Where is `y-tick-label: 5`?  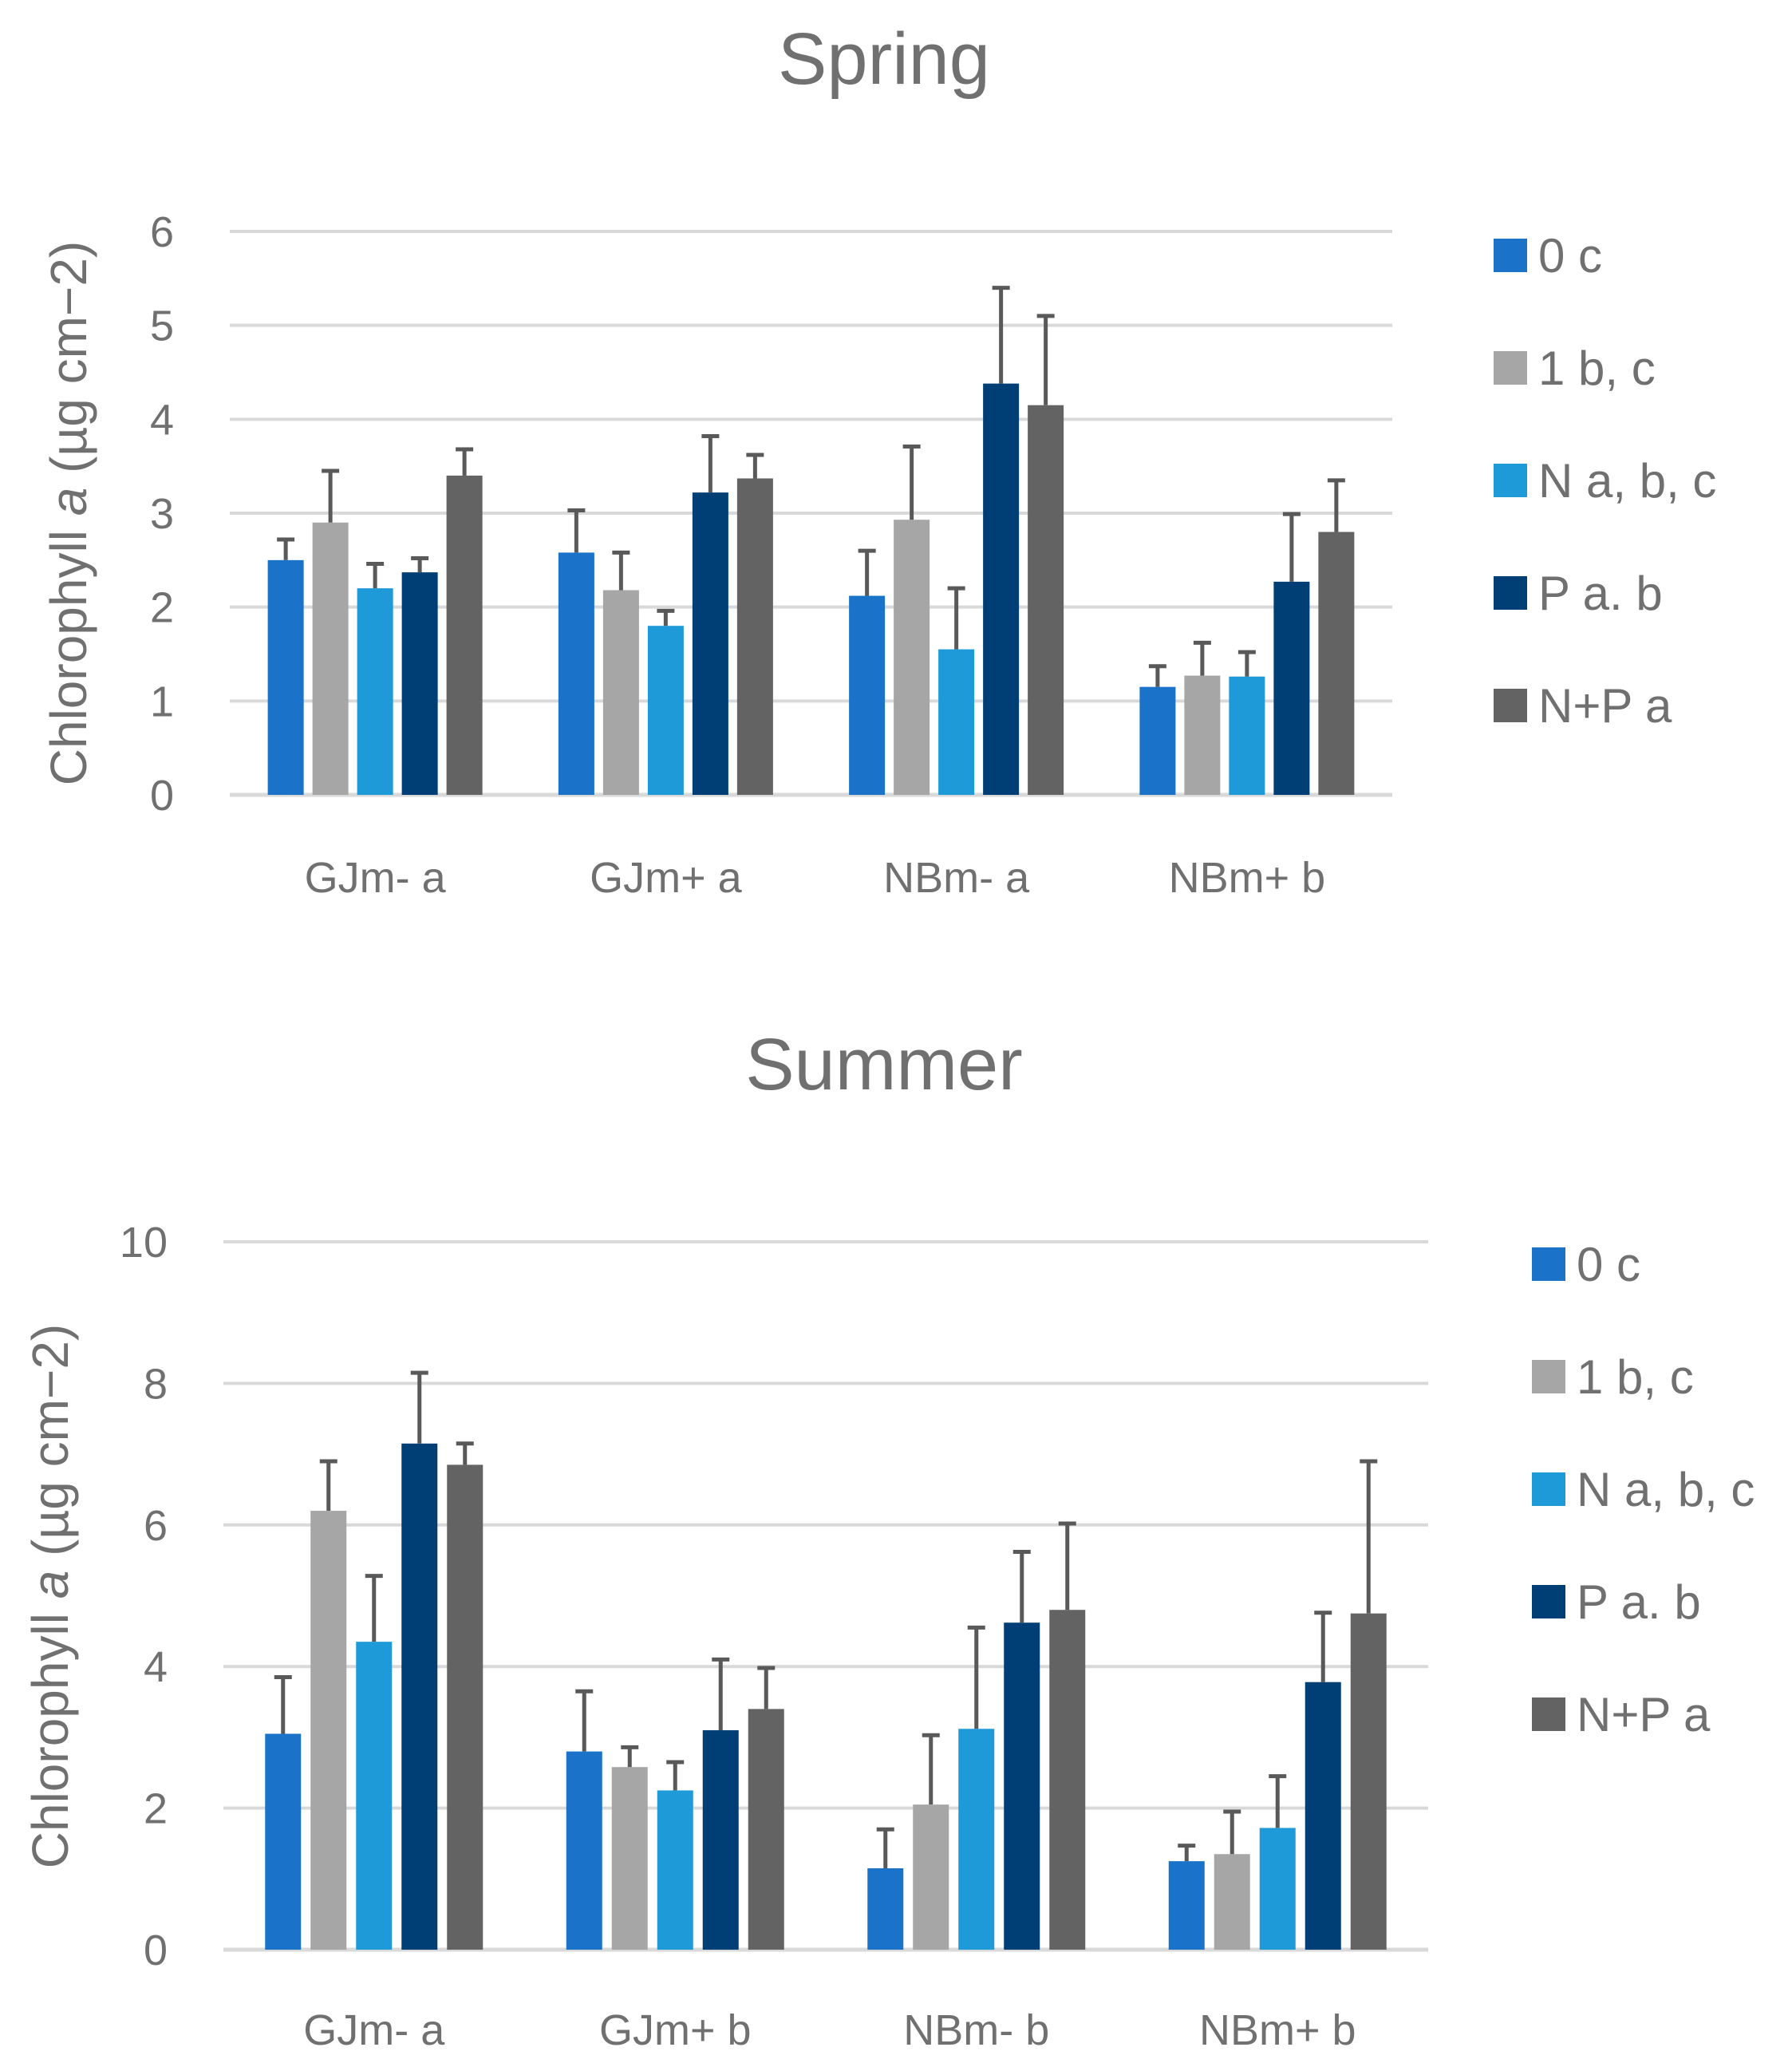 y-tick-label: 5 is located at coordinates (162, 326).